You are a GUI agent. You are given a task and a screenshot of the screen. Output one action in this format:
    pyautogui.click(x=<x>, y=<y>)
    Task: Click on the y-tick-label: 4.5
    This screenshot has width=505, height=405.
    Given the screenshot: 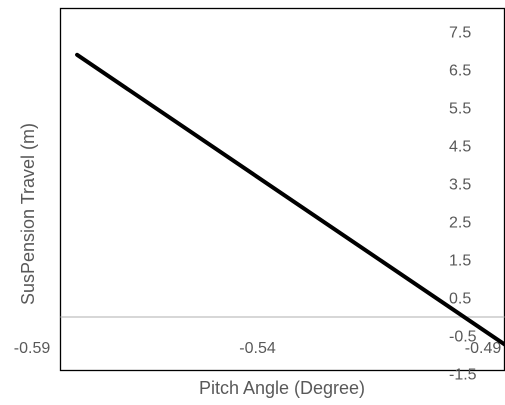 What is the action you would take?
    pyautogui.click(x=460, y=147)
    